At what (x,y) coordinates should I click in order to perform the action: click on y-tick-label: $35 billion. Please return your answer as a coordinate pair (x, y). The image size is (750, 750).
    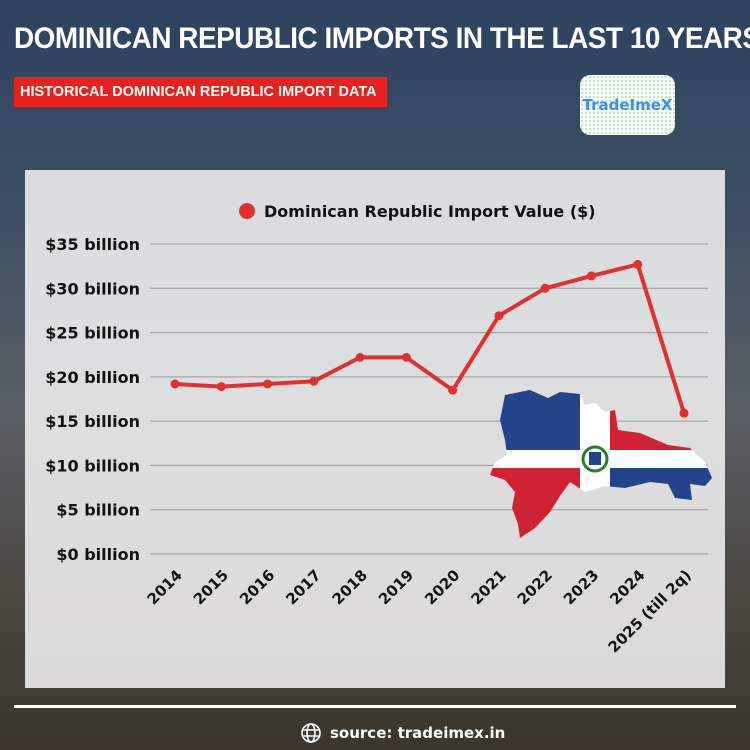
    Looking at the image, I should click on (92, 244).